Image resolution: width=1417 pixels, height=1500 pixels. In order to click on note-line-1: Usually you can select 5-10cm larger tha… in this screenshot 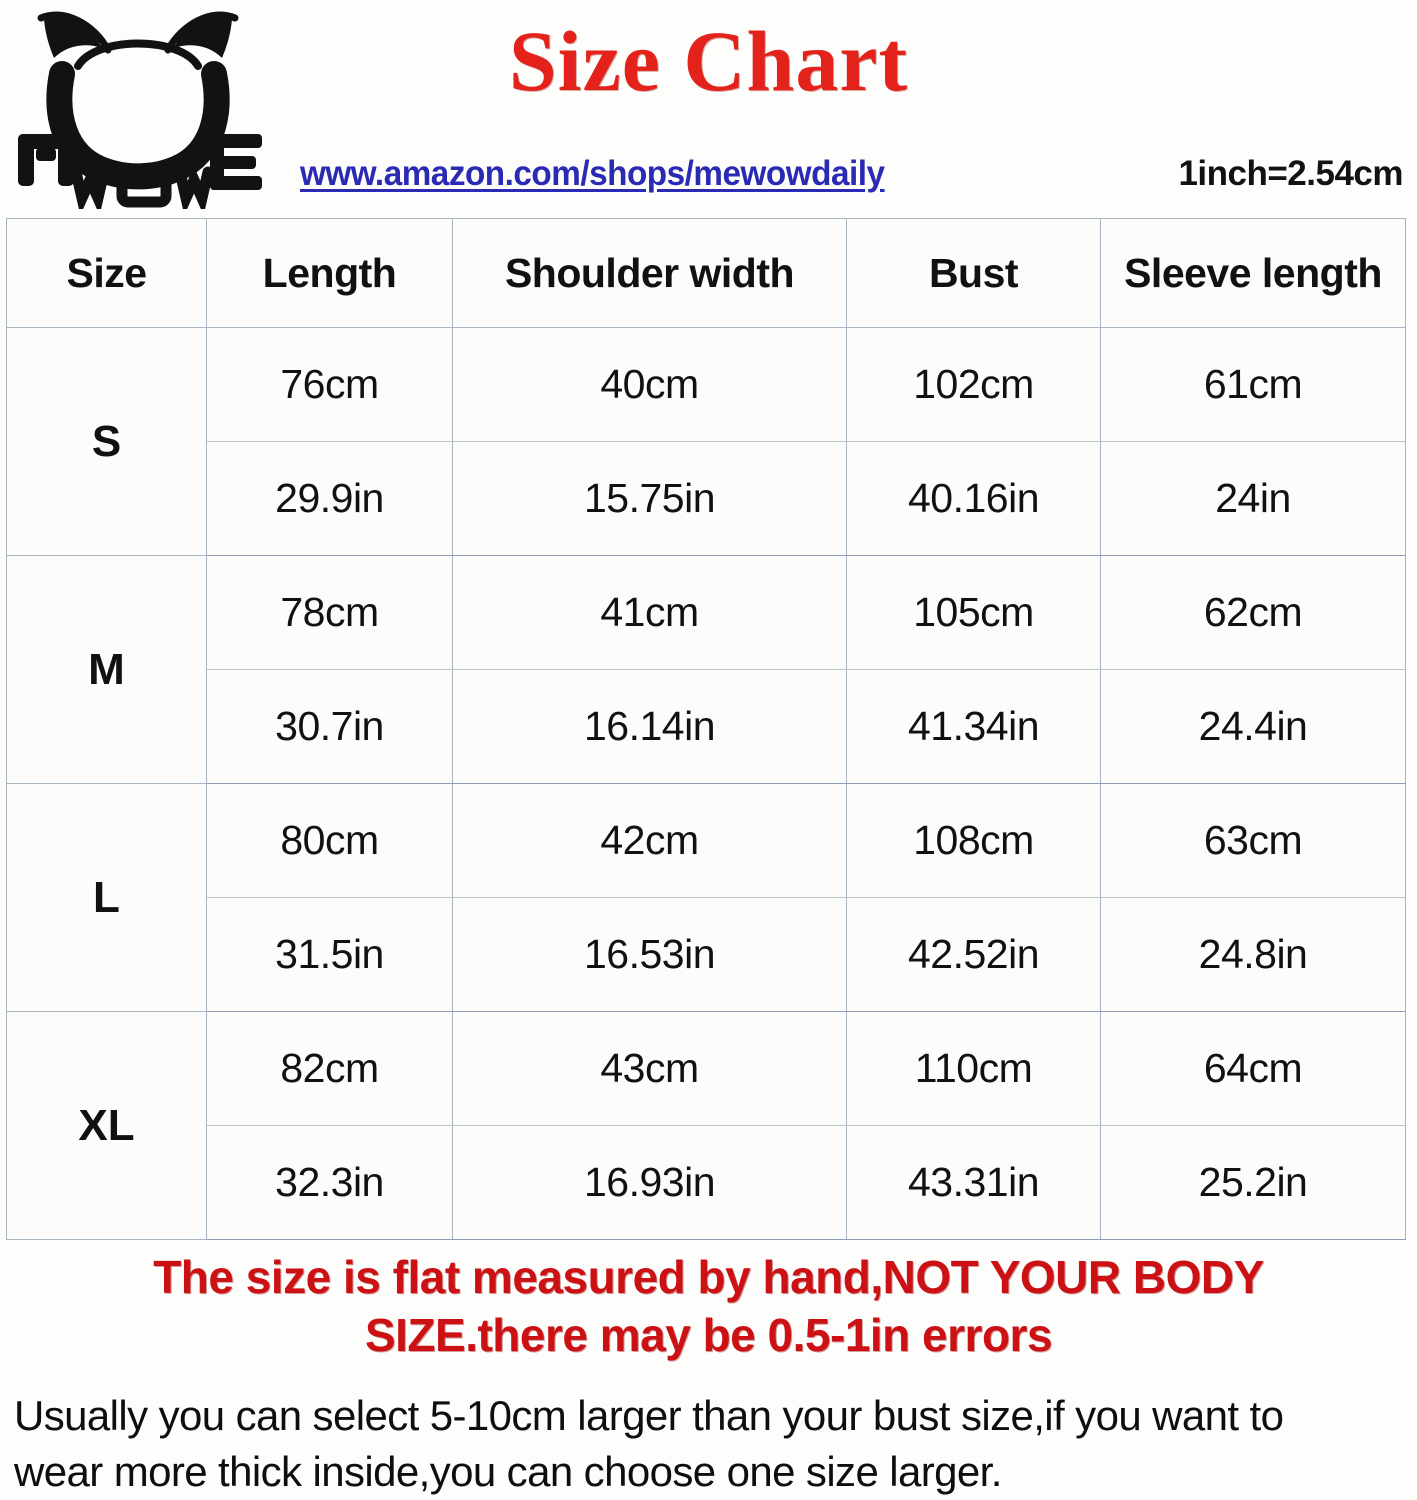, I will do `click(649, 1415)`.